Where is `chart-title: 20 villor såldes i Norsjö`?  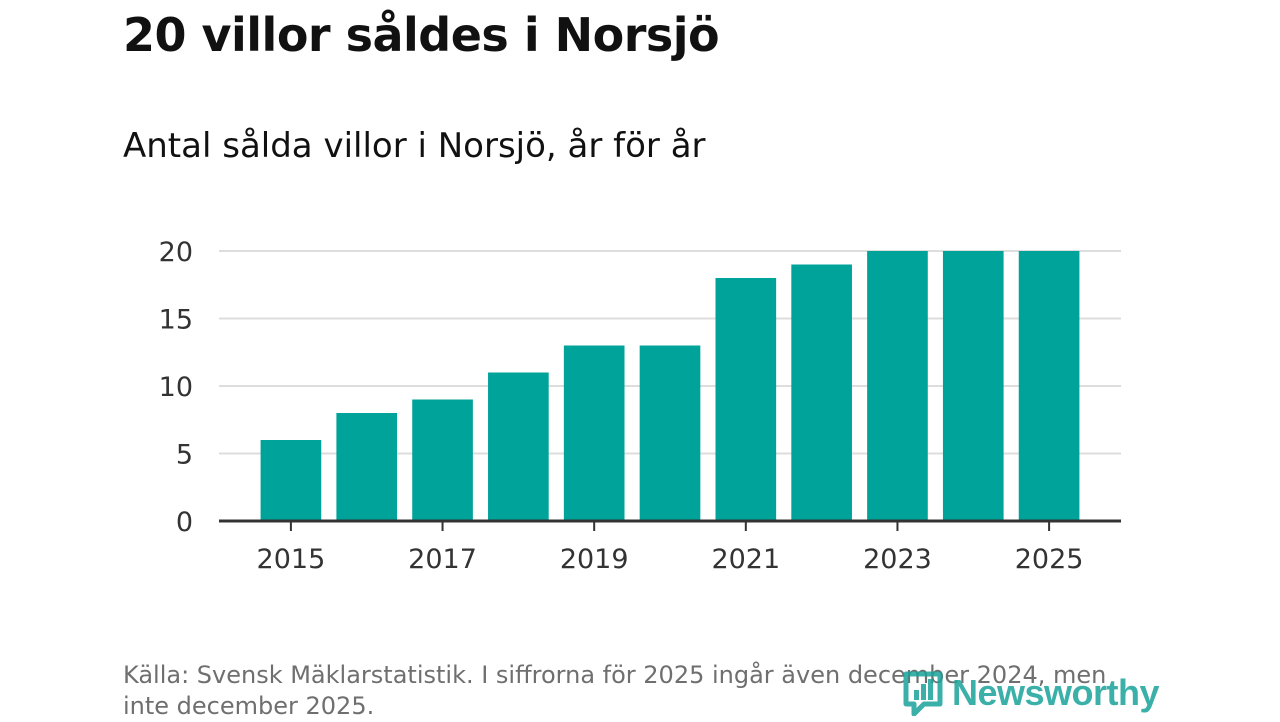
chart-title: 20 villor såldes i Norsjö is located at coordinates (421, 35).